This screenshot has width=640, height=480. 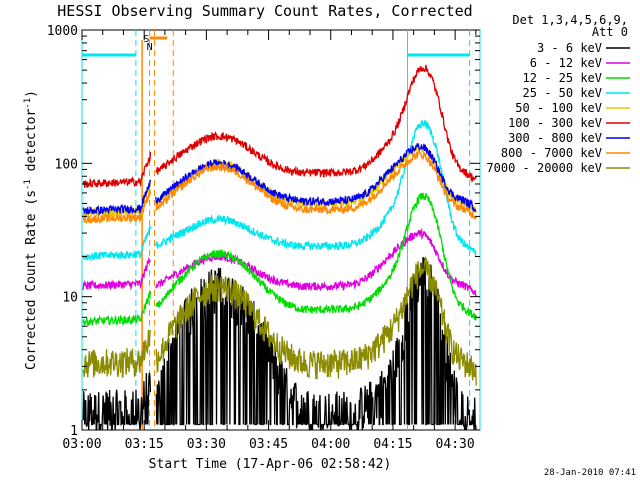 I want to click on x-axis-label: Start Time (17-Apr-06 02:58:42), so click(x=270, y=464).